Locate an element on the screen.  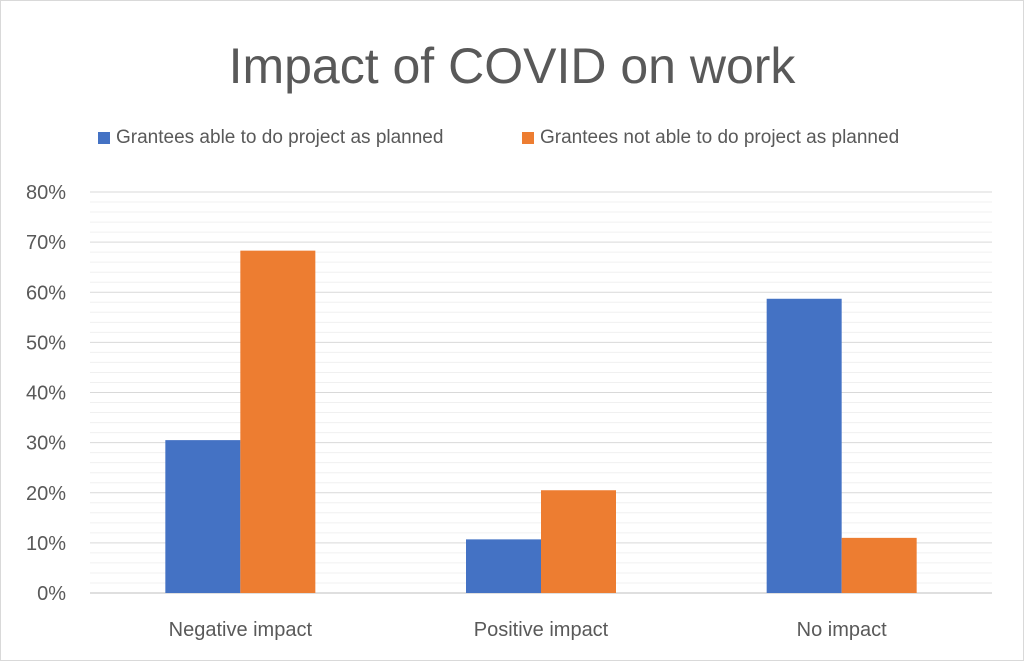
legend-label-series-1: Grantees able to do project as planned is located at coordinates (280, 137).